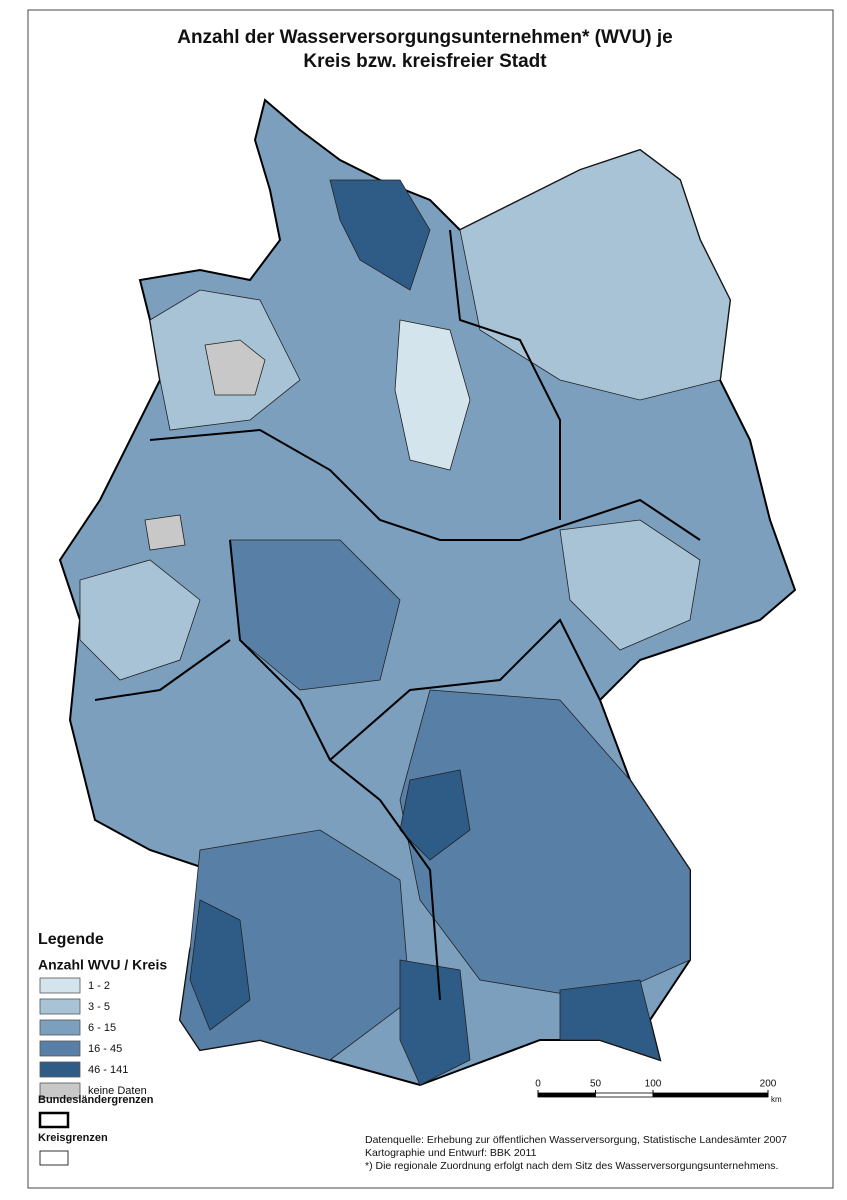 The height and width of the screenshot is (1200, 847). I want to click on source-line: Kartographie und Entwurf: BBK 2011, so click(451, 1153).